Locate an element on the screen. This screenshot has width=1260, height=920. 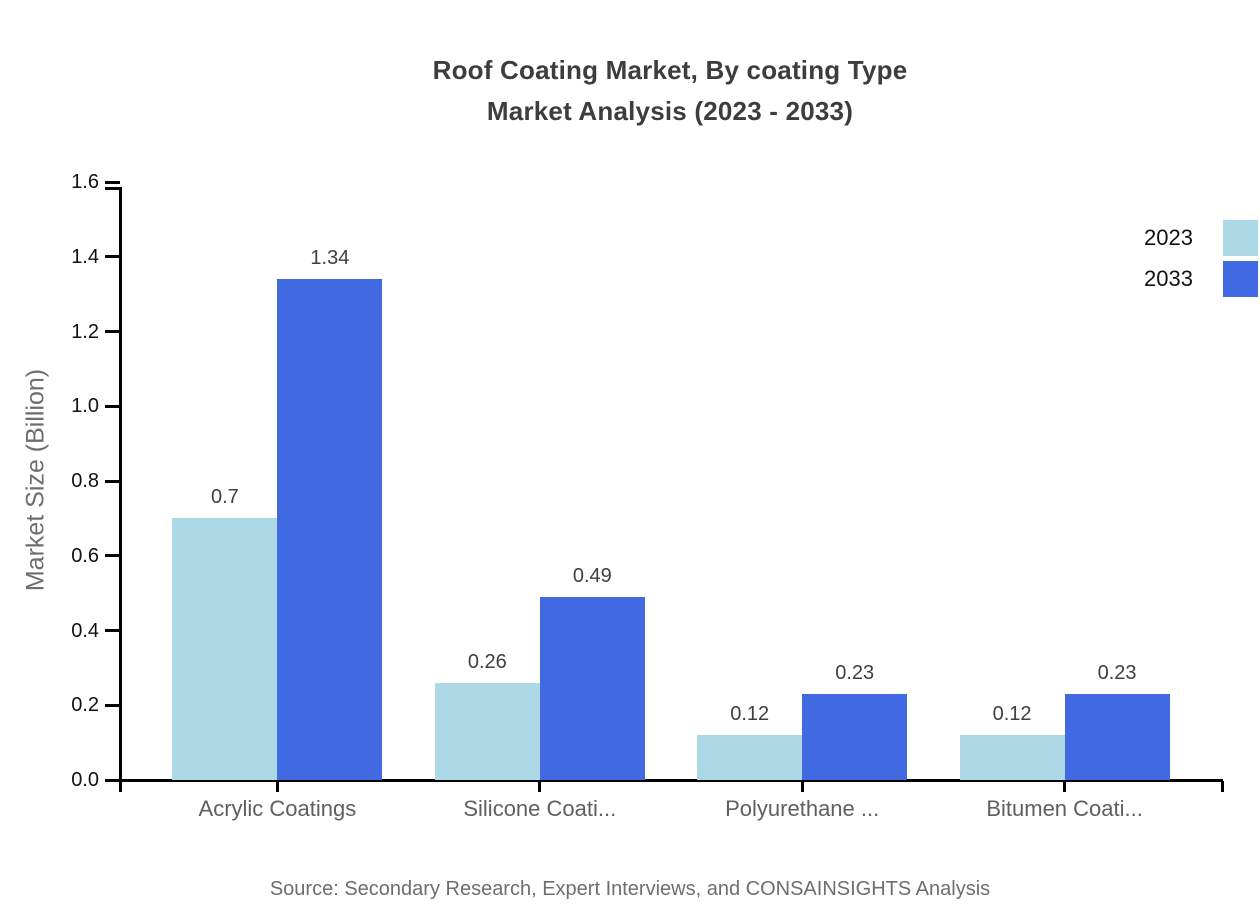
y-tick-label: 1.2 is located at coordinates (85, 331).